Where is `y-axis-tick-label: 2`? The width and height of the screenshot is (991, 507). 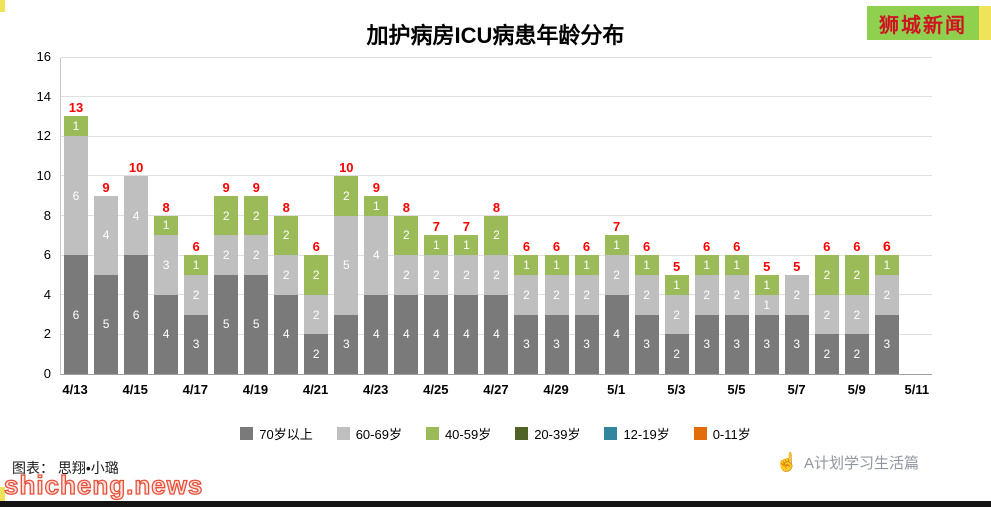 y-axis-tick-label: 2 is located at coordinates (47, 334).